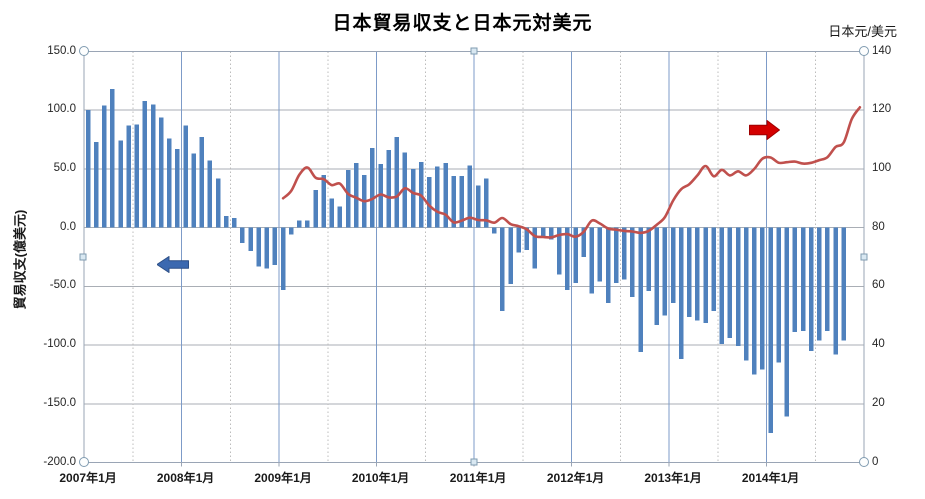 The image size is (925, 499). I want to click on selection-handle-middle-right, so click(864, 257).